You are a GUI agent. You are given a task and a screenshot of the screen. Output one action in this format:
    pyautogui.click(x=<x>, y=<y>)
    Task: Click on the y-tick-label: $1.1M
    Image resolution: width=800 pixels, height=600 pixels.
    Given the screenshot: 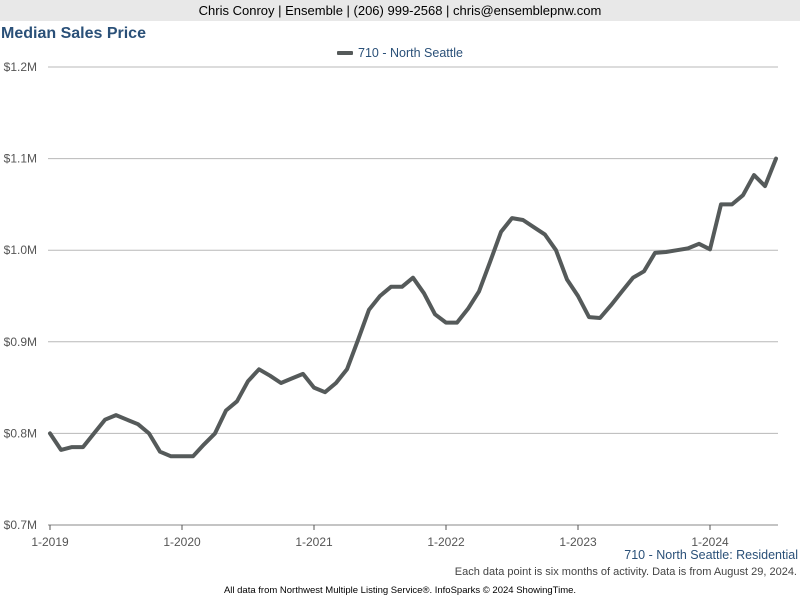 What is the action you would take?
    pyautogui.click(x=20, y=159)
    